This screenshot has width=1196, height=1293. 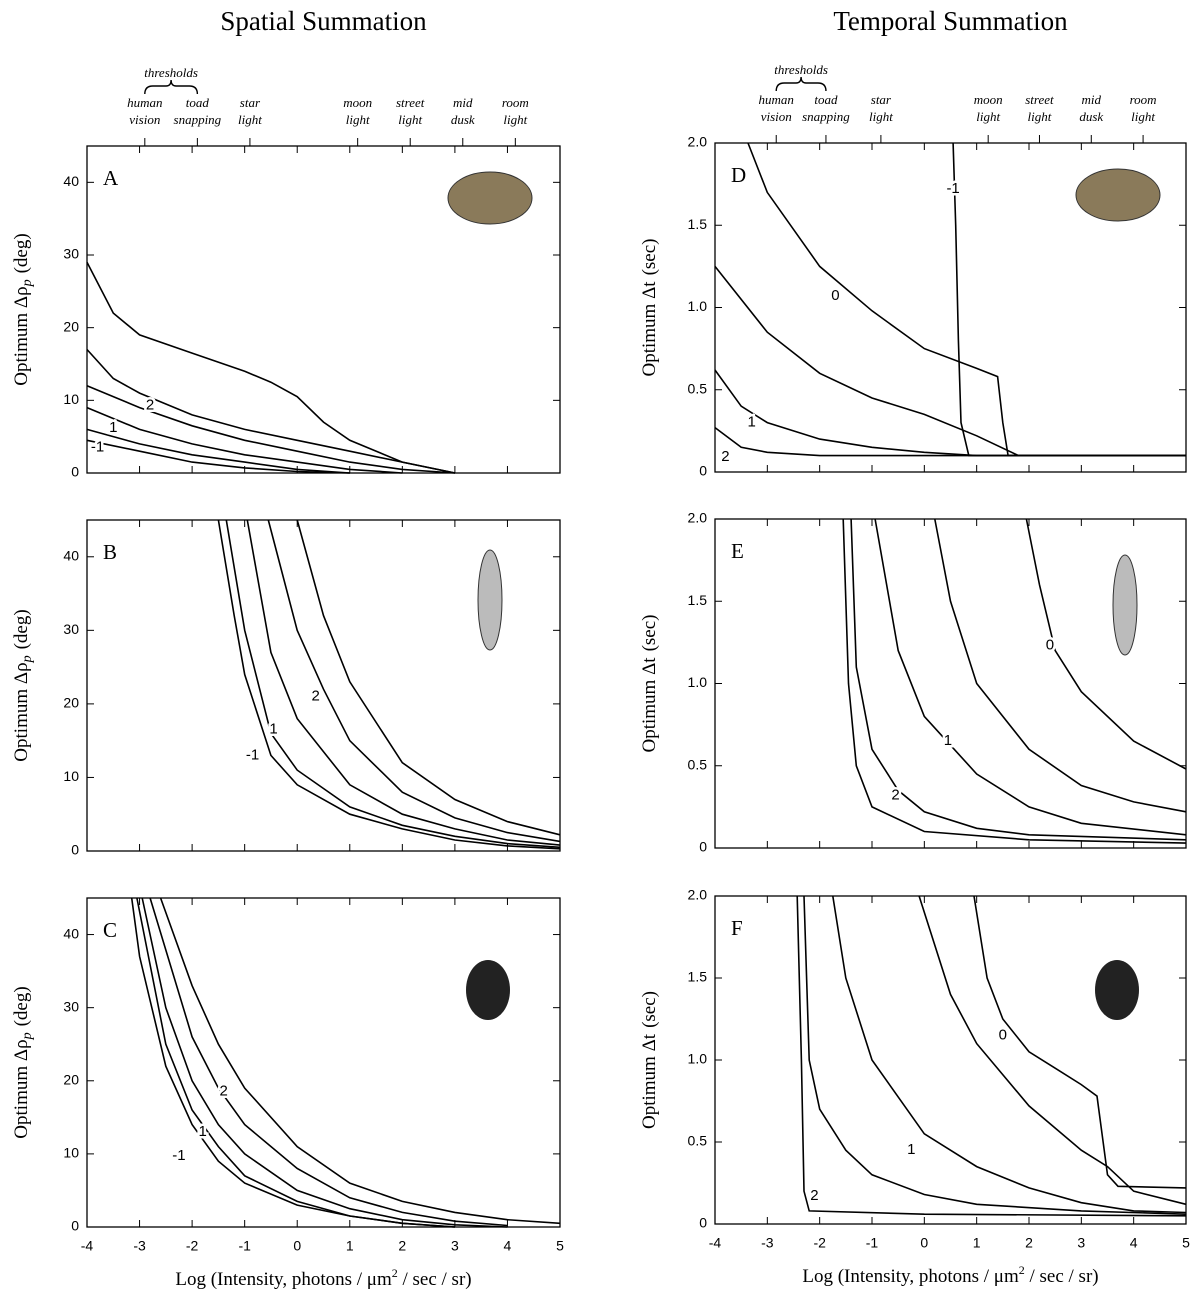 What do you see at coordinates (71, 1006) in the screenshot?
I see `y-tick-label: 30` at bounding box center [71, 1006].